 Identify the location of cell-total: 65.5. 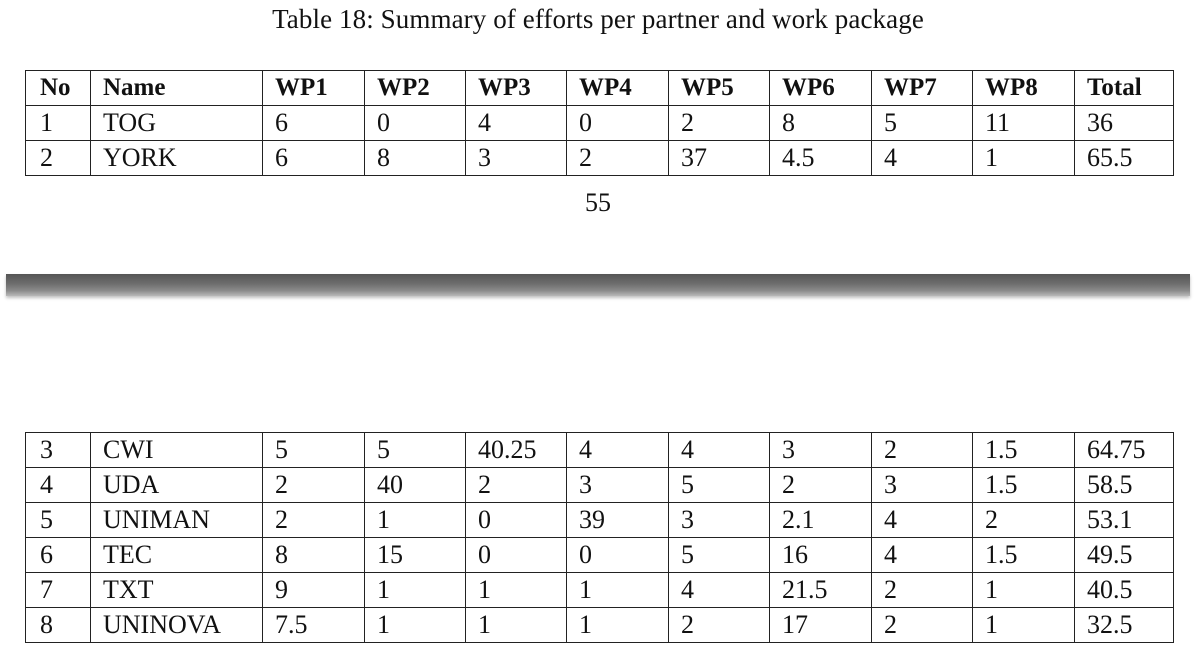
(1124, 158).